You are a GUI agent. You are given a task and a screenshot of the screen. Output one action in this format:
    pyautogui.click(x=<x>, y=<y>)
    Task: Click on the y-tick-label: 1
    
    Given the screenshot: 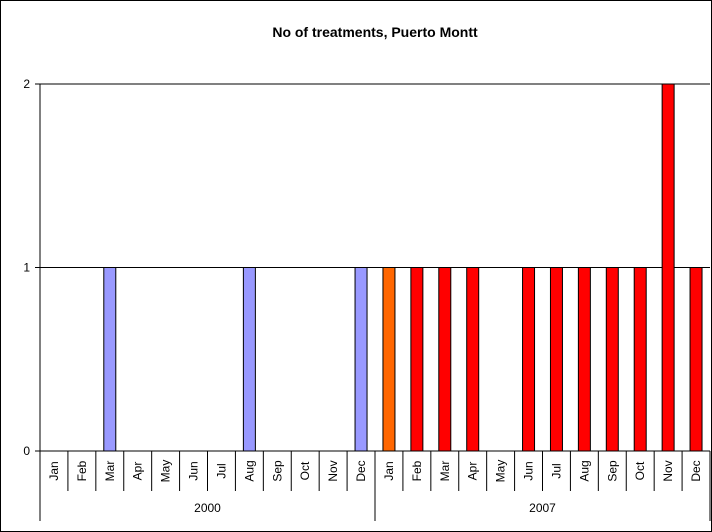 What is the action you would take?
    pyautogui.click(x=26, y=268)
    